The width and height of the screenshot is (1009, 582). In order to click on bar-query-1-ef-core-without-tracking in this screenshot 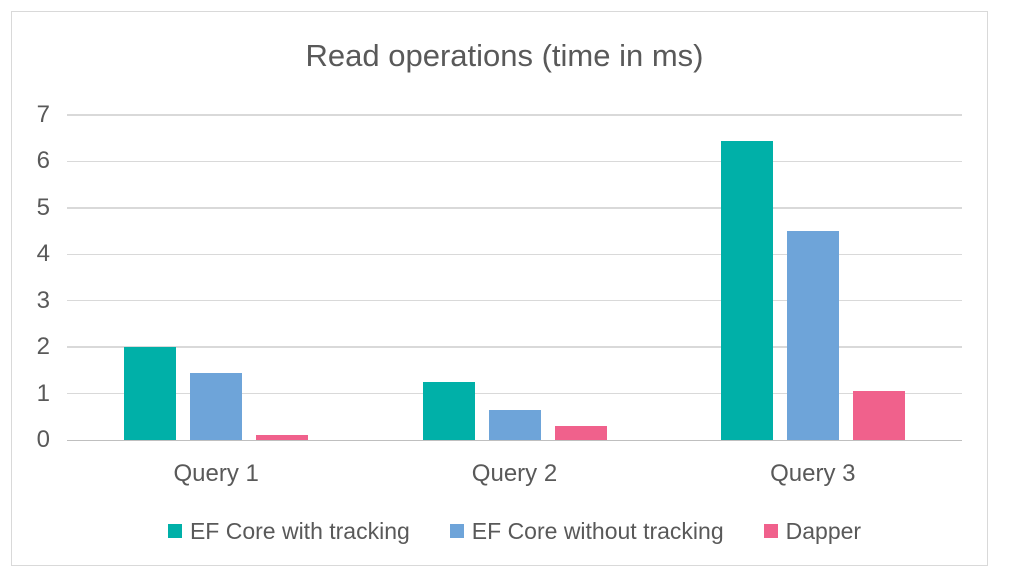, I will do `click(216, 406)`.